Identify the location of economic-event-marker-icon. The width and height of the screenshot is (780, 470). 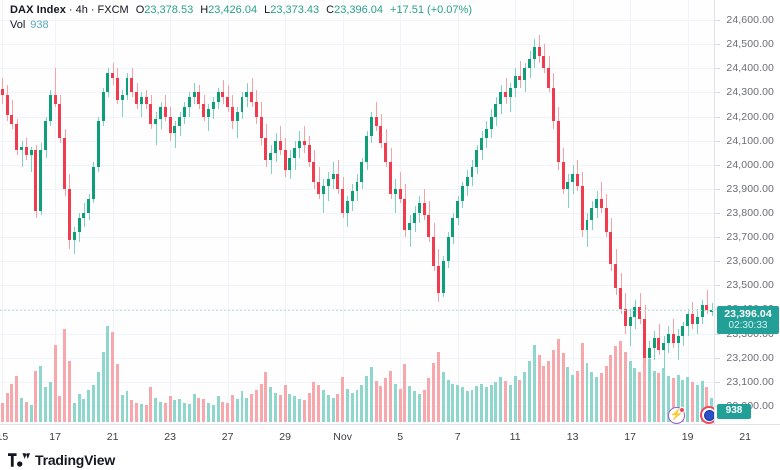
(707, 415).